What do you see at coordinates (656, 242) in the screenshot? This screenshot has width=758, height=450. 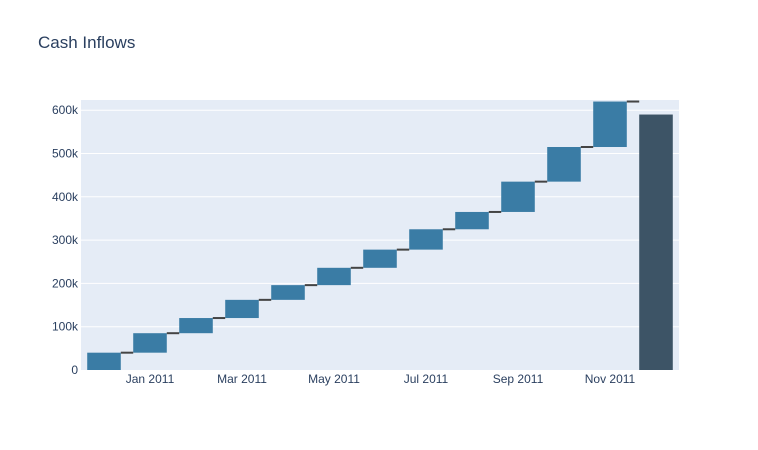 I see `total-bar` at bounding box center [656, 242].